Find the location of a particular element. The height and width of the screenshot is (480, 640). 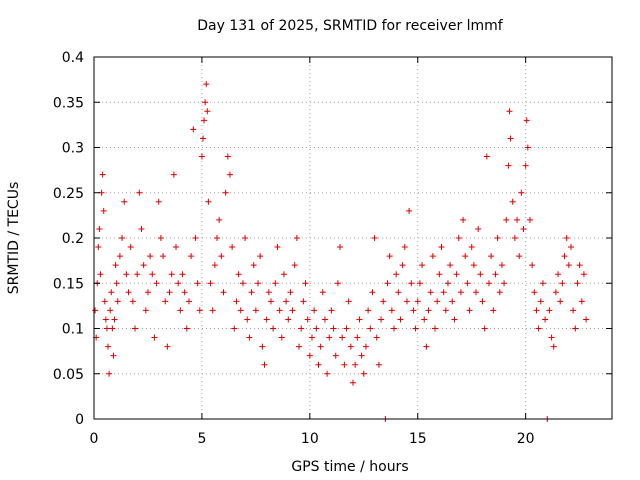

x-tick-label: 5 is located at coordinates (201, 439).